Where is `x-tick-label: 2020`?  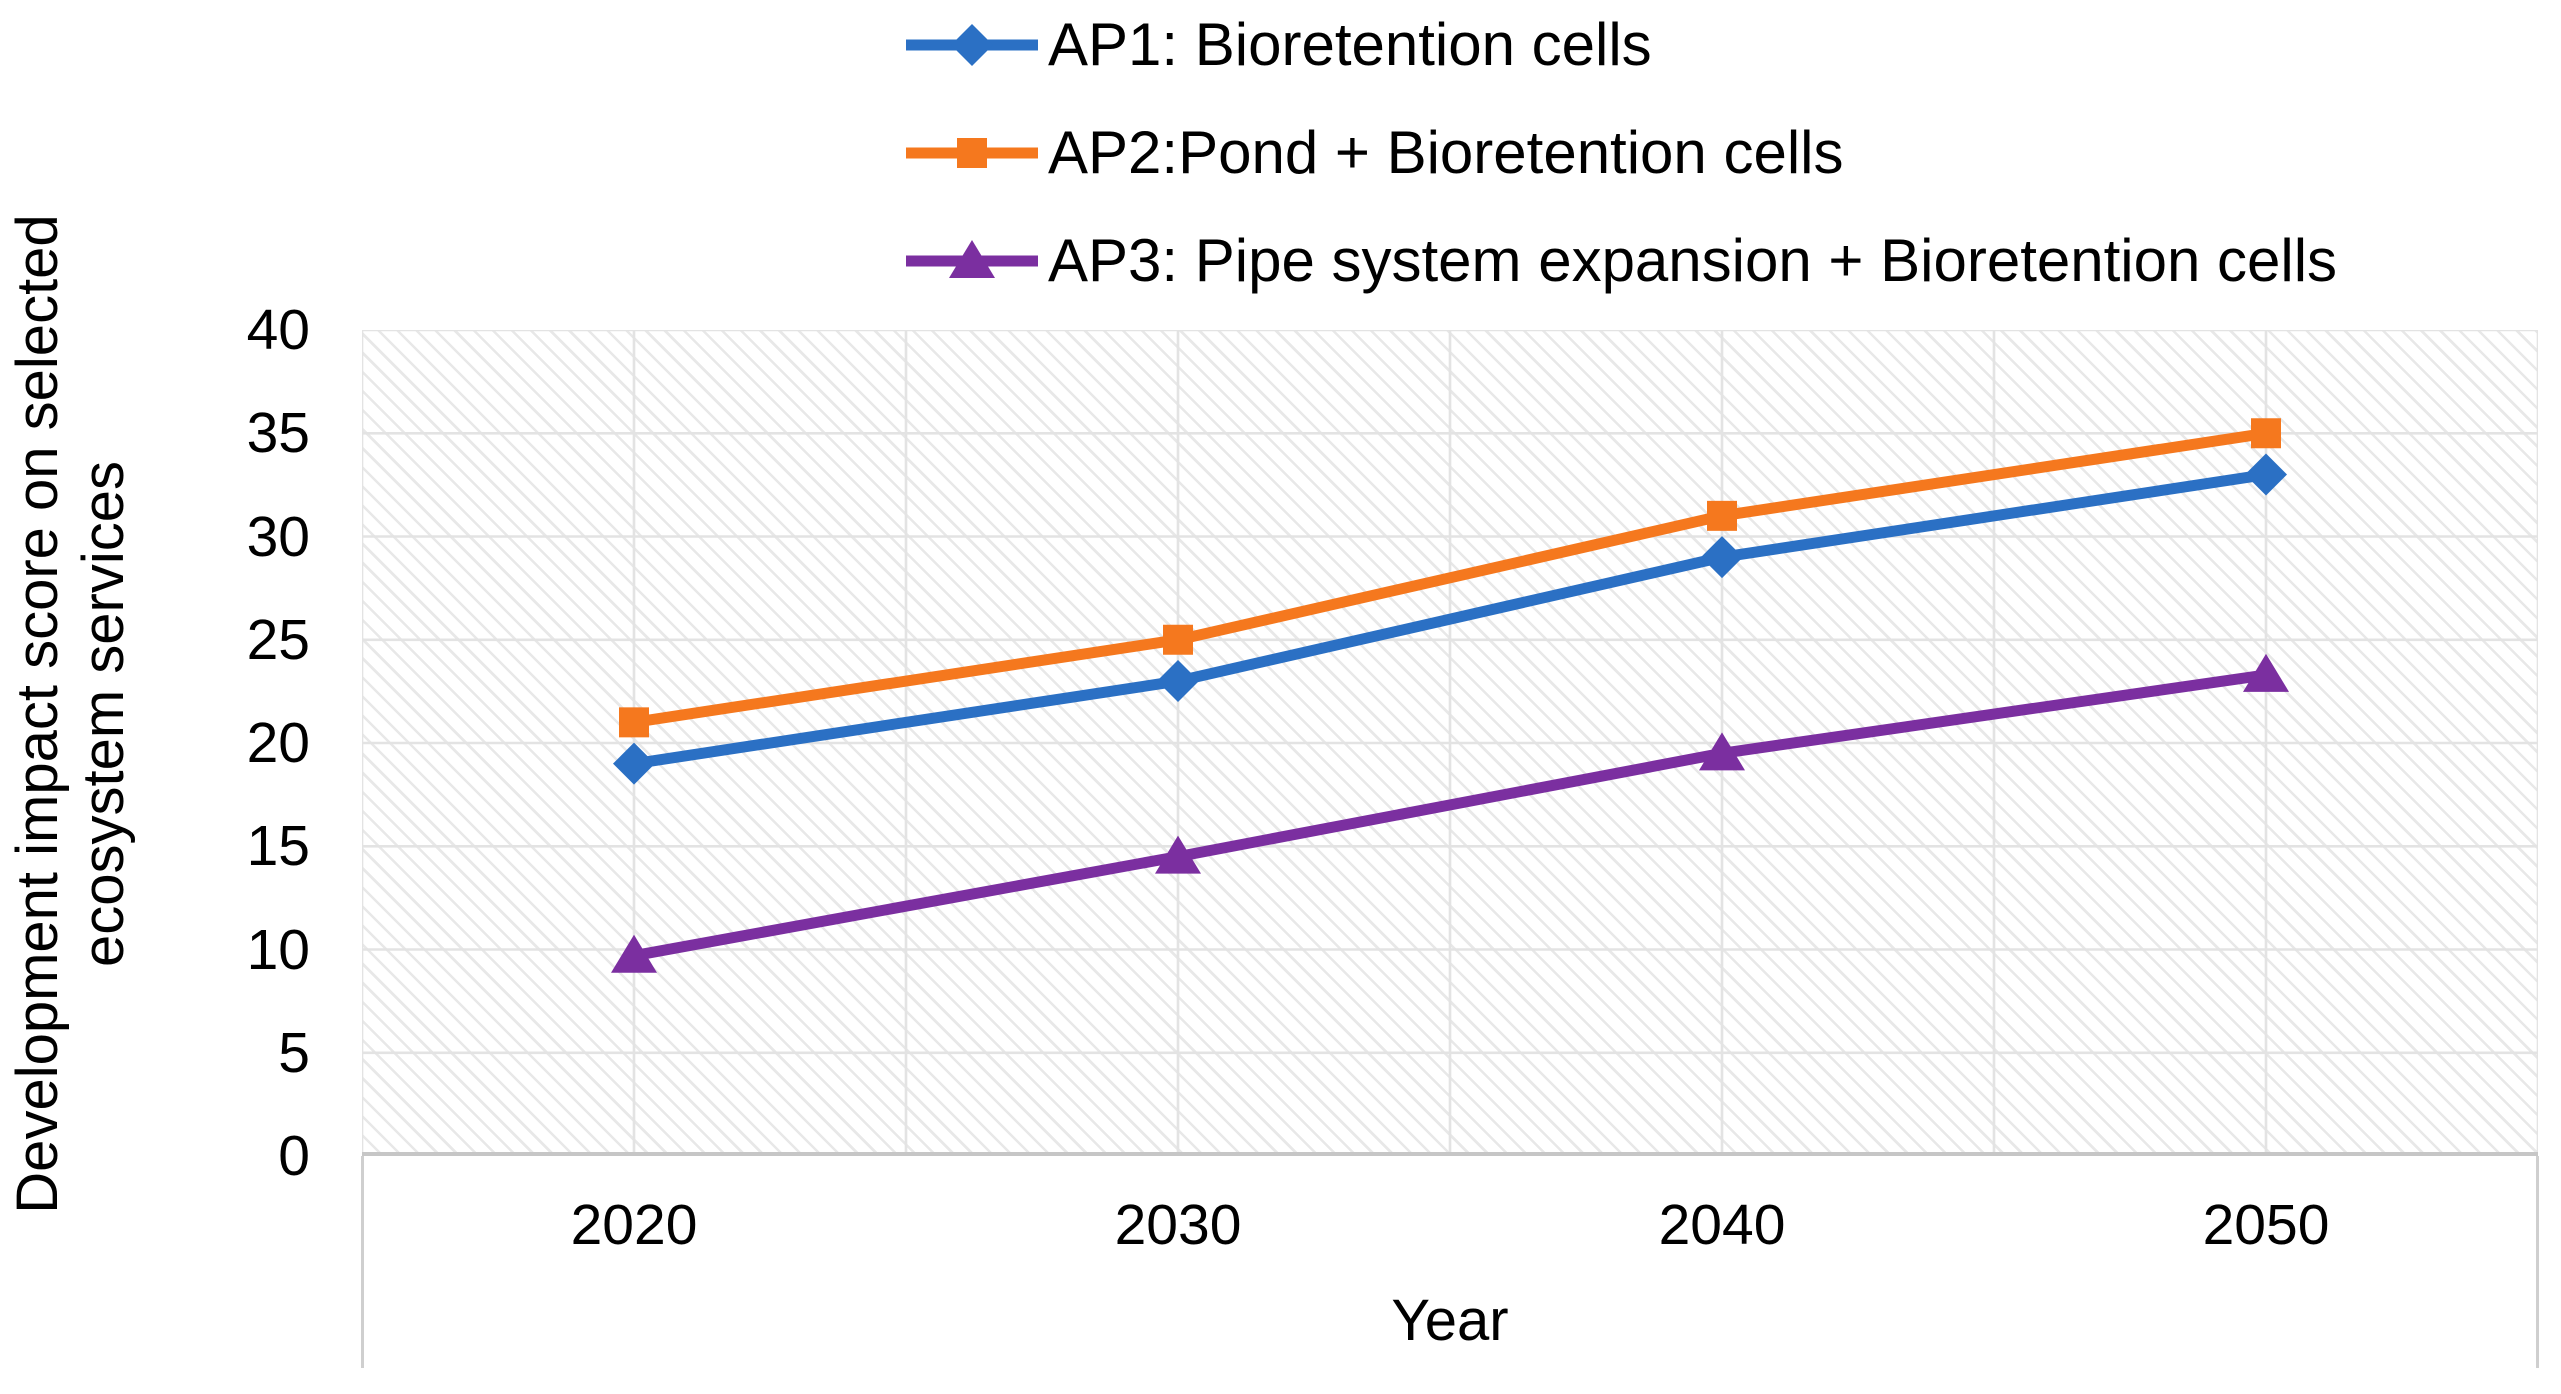 x-tick-label: 2020 is located at coordinates (634, 1225).